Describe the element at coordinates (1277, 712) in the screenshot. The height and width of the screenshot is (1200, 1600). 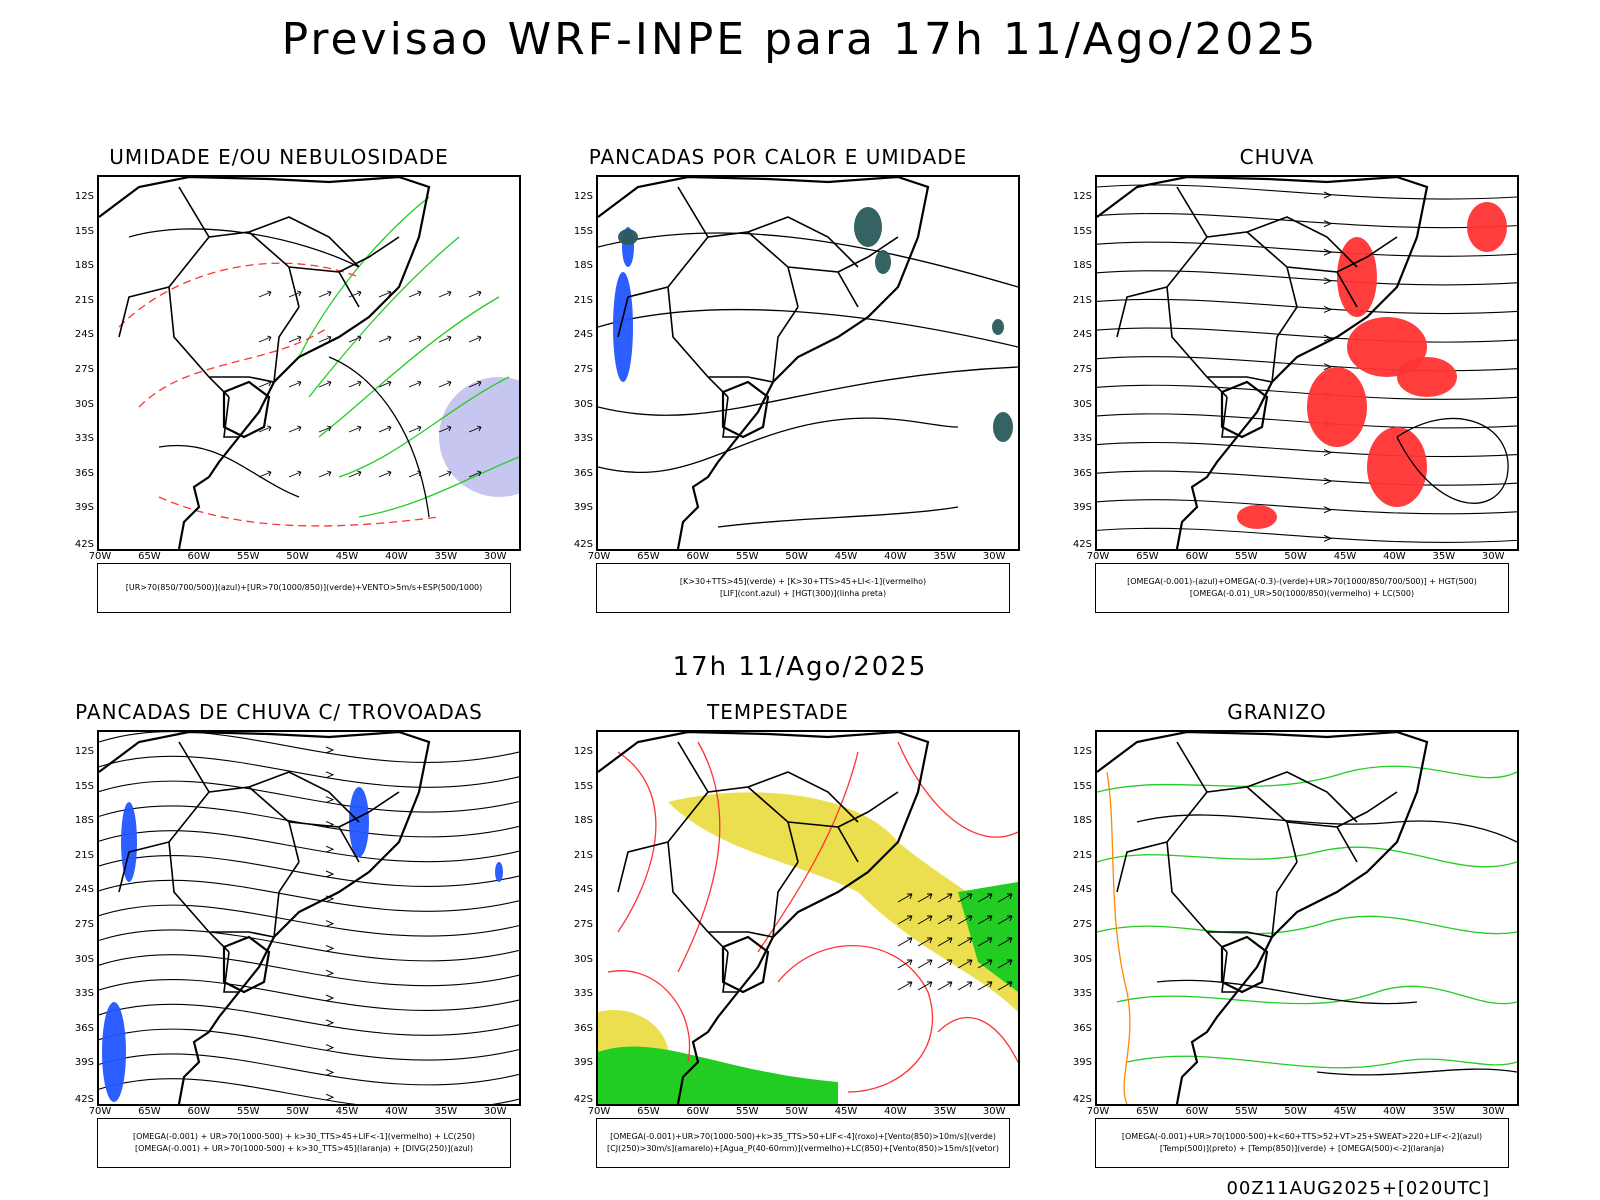
I see `panel-title: GRANIZO` at that location.